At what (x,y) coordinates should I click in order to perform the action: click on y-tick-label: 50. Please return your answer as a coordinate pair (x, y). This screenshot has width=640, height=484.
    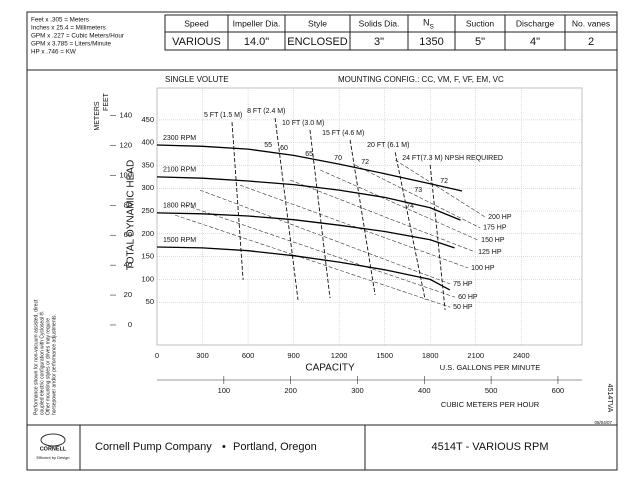
    Looking at the image, I should click on (150, 301).